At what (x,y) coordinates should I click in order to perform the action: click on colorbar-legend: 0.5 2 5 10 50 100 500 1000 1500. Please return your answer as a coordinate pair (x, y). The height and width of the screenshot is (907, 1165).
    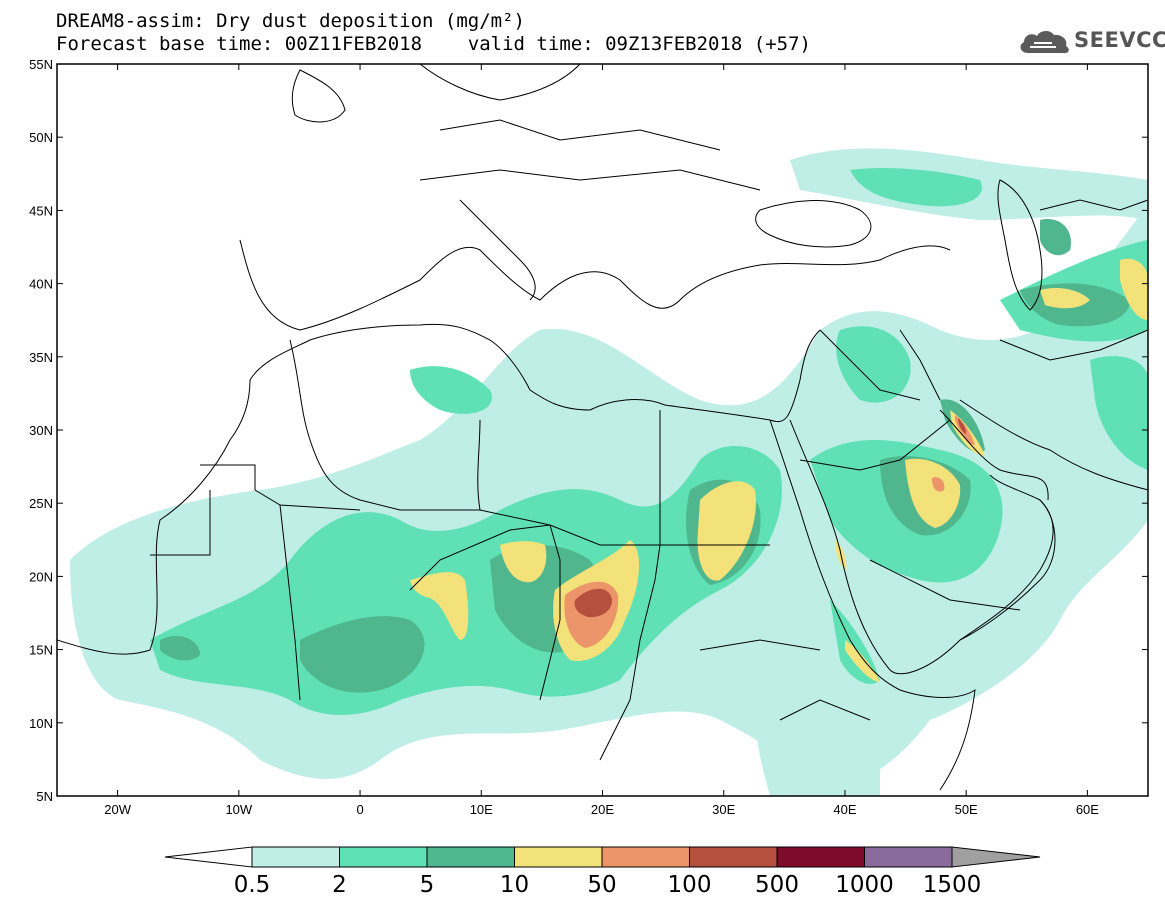
    Looking at the image, I should click on (602, 872).